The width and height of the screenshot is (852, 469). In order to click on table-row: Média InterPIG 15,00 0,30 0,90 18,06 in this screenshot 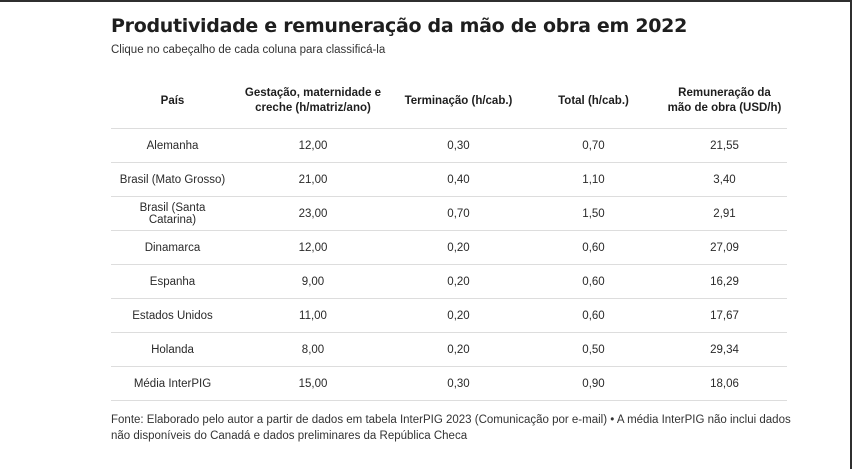, I will do `click(449, 383)`.